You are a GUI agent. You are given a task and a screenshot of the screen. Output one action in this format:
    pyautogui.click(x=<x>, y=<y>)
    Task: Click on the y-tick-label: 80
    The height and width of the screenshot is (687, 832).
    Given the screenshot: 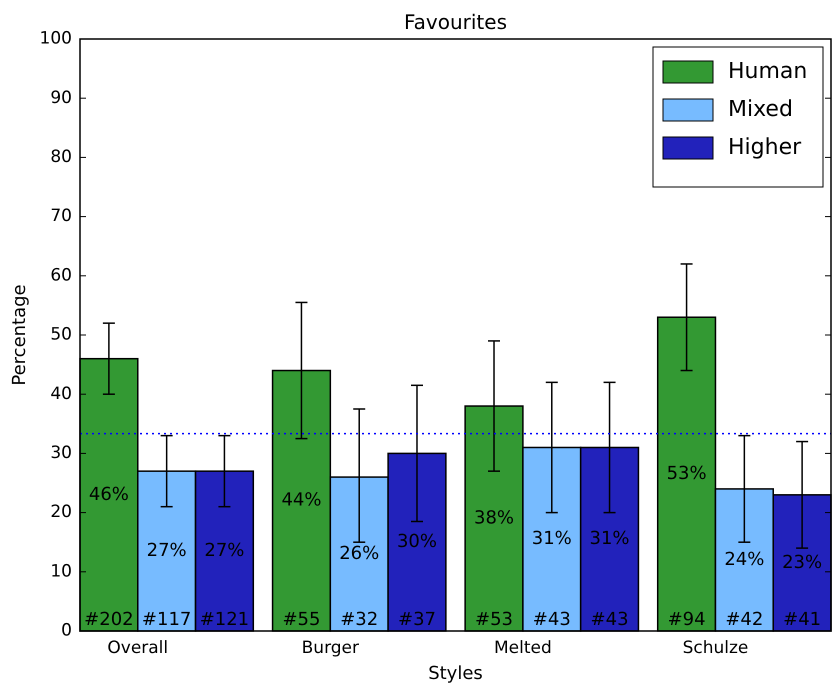 What is the action you would take?
    pyautogui.click(x=61, y=157)
    